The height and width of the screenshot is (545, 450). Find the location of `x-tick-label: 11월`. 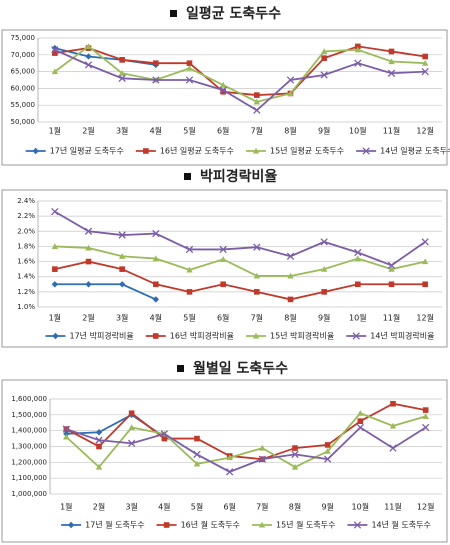

x-tick-label: 11월 is located at coordinates (392, 318).